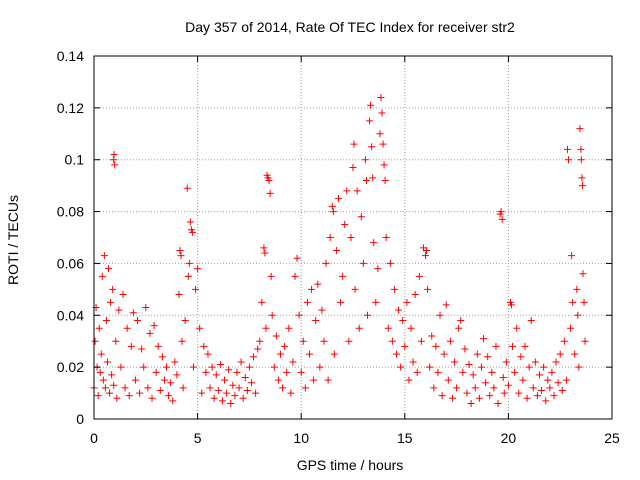 The height and width of the screenshot is (480, 640). Describe the element at coordinates (94, 438) in the screenshot. I see `x-tick-label: 0` at that location.